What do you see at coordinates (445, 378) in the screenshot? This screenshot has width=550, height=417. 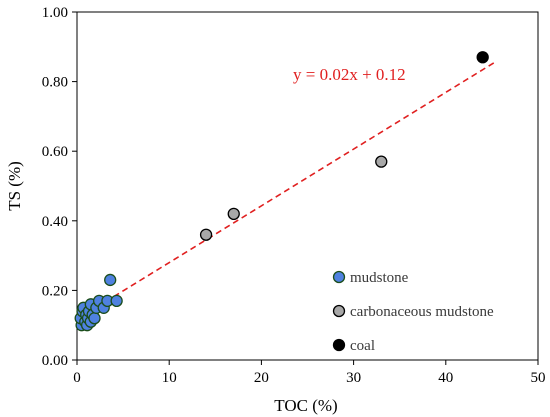 I see `x-tick-label: 40` at bounding box center [445, 378].